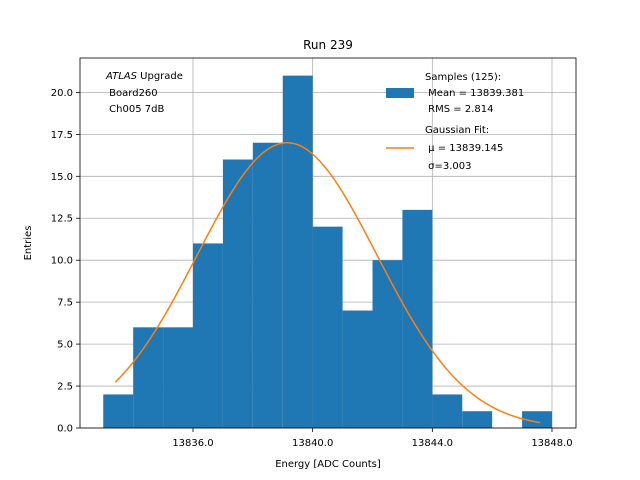 This screenshot has height=480, width=640. Describe the element at coordinates (135, 109) in the screenshot. I see `annotation-line-3: Ch005 7dB` at that location.